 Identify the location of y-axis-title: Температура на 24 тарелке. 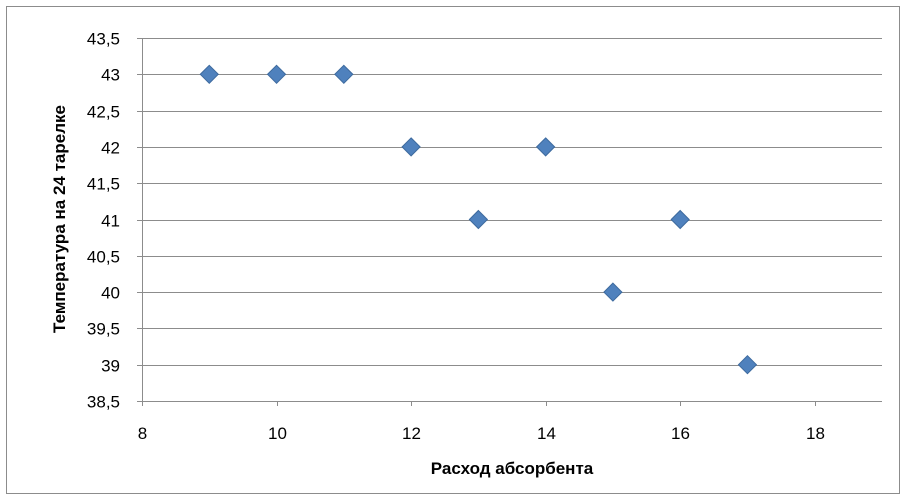
(59, 219).